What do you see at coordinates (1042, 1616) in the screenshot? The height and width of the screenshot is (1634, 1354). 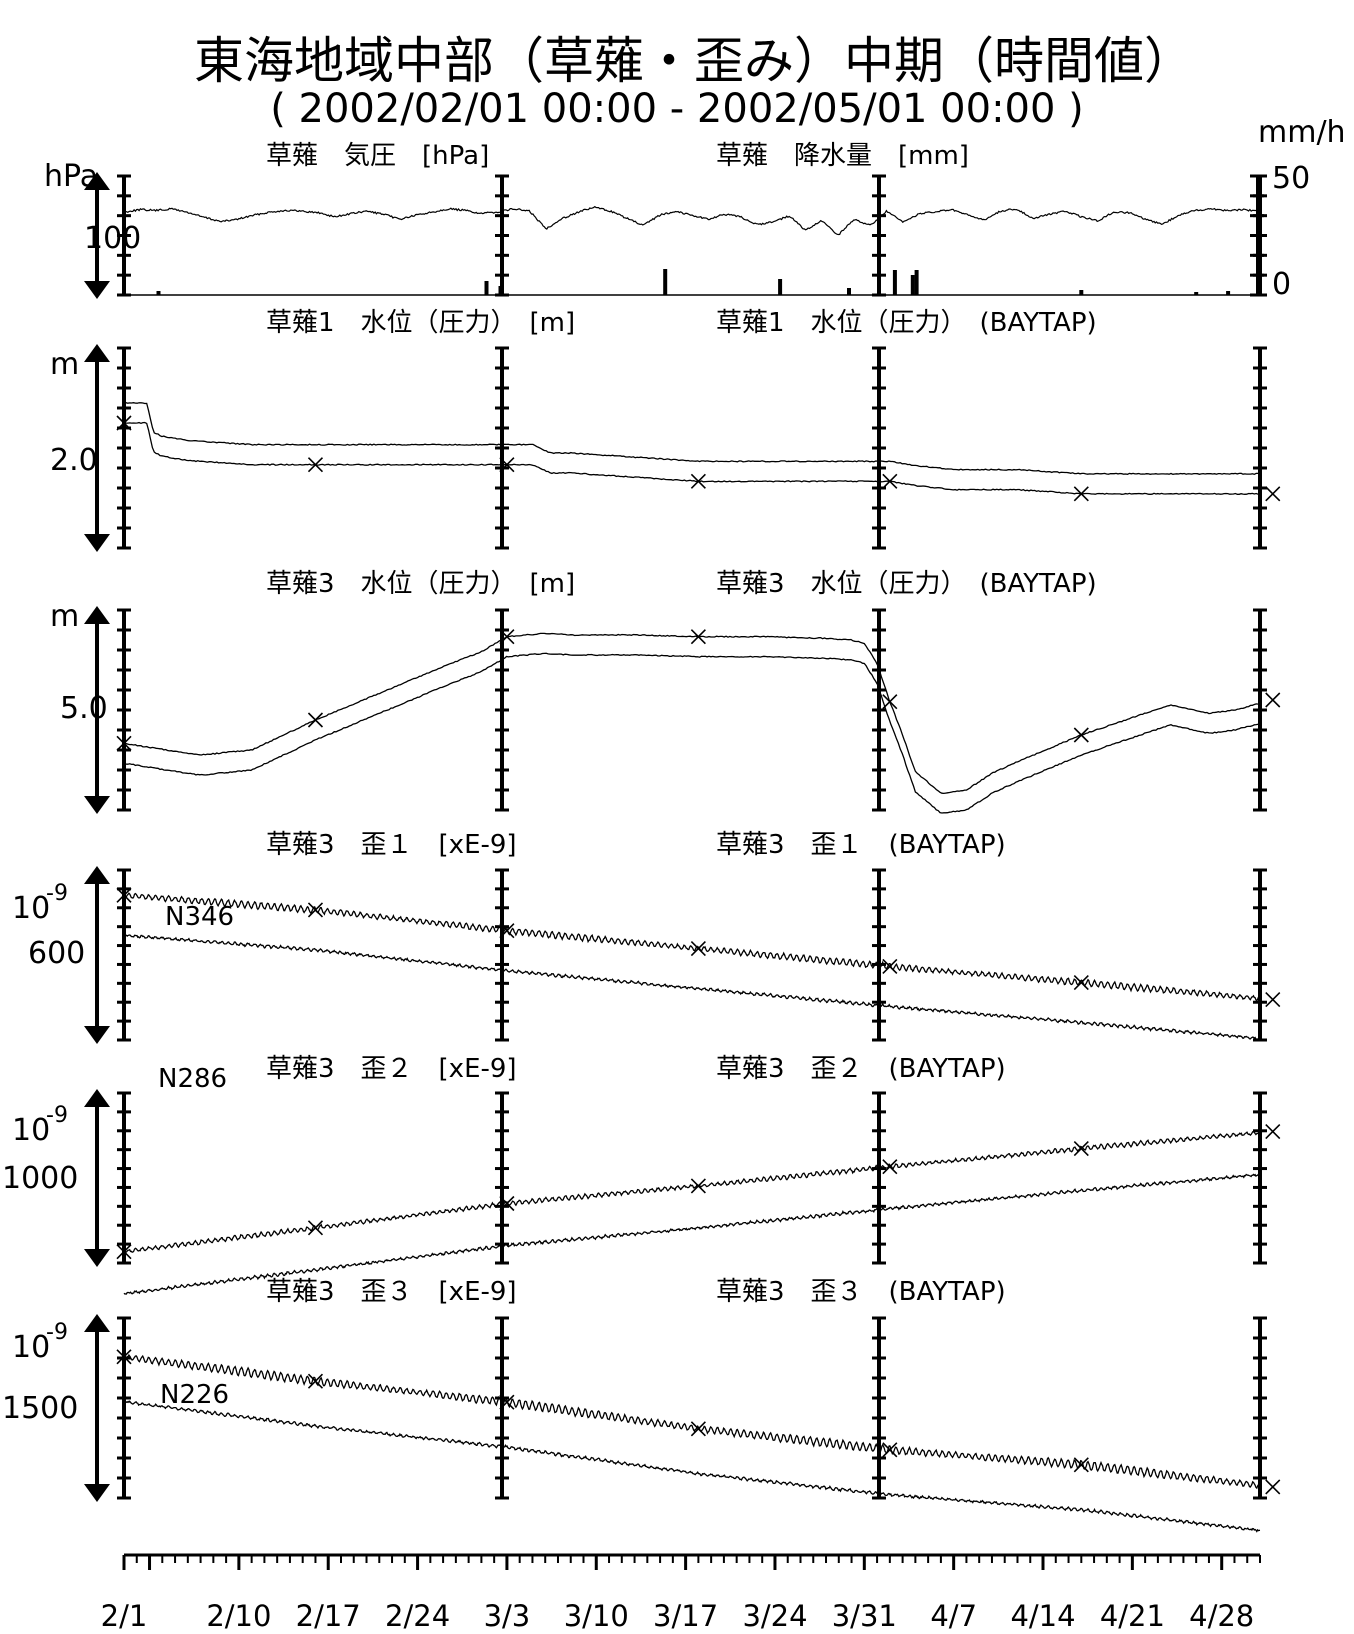 I see `x-tick-label: 4/14` at bounding box center [1042, 1616].